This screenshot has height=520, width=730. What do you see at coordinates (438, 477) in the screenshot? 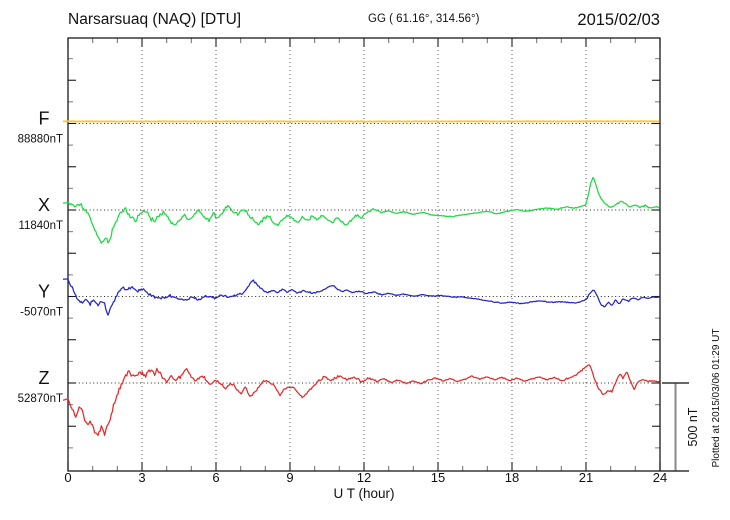
I see `x-tick-label-15: 15` at bounding box center [438, 477].